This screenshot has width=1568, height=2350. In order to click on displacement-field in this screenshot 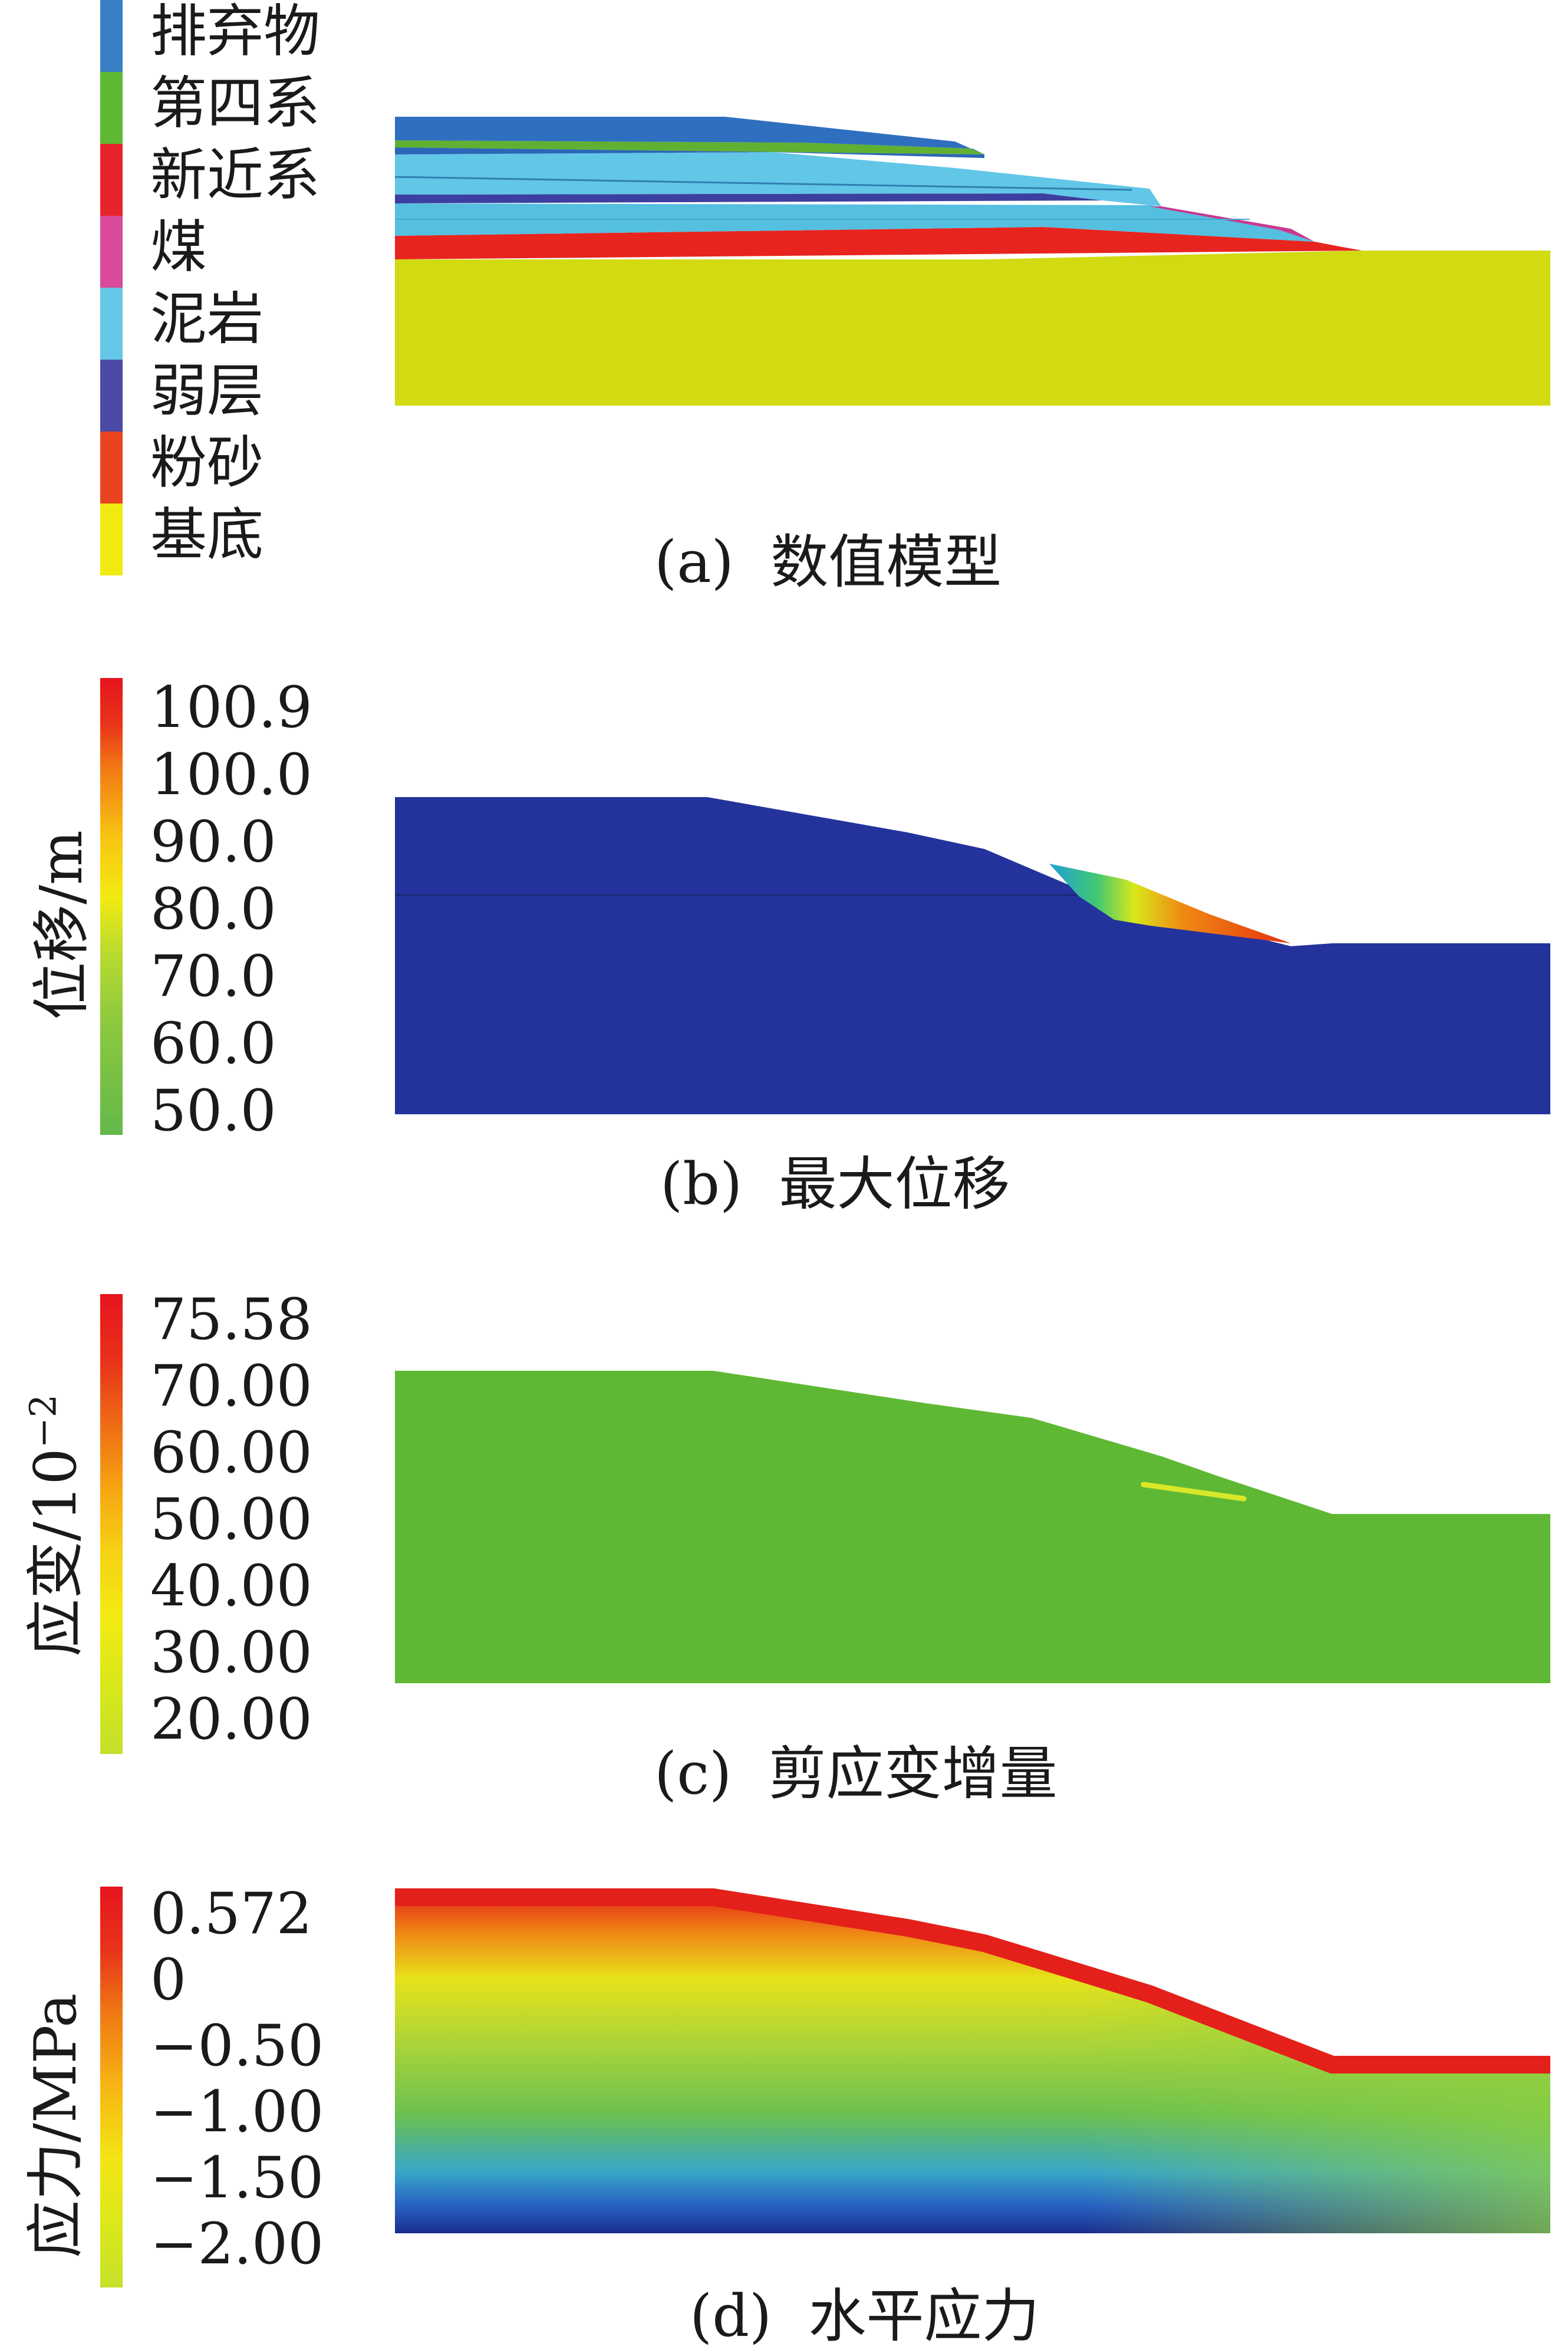, I will do `click(972, 955)`.